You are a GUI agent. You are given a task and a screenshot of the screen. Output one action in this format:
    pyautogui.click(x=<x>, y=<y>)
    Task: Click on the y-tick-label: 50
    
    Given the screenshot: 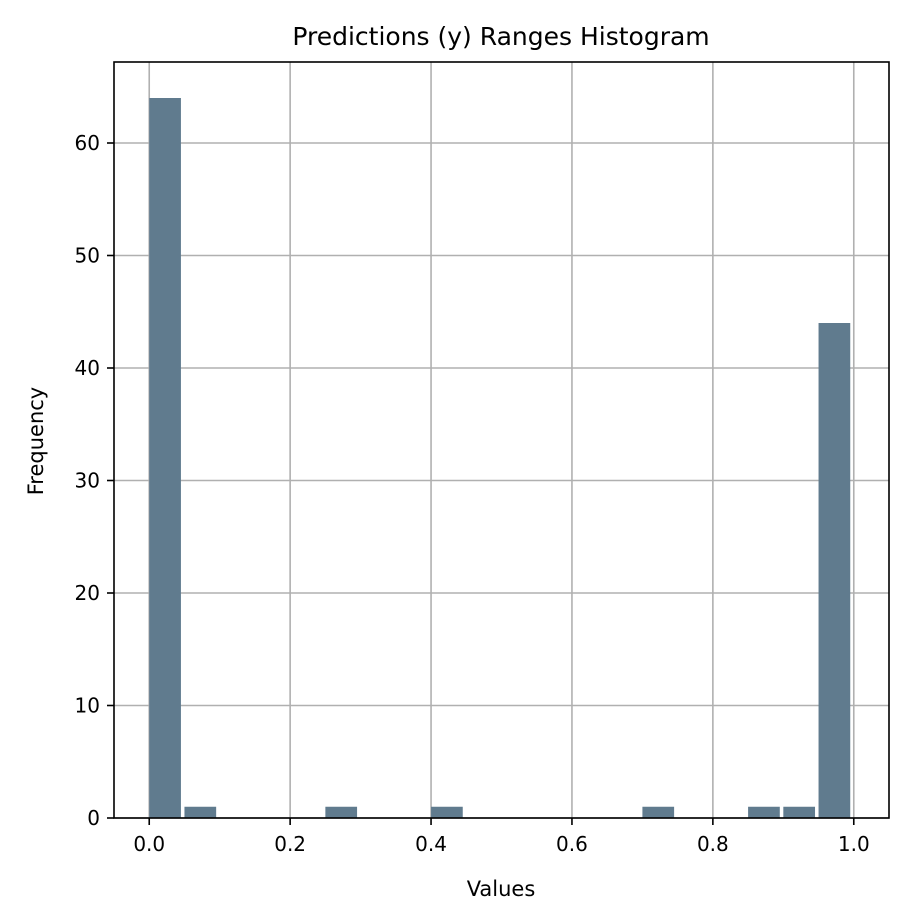 What is the action you would take?
    pyautogui.click(x=87, y=256)
    